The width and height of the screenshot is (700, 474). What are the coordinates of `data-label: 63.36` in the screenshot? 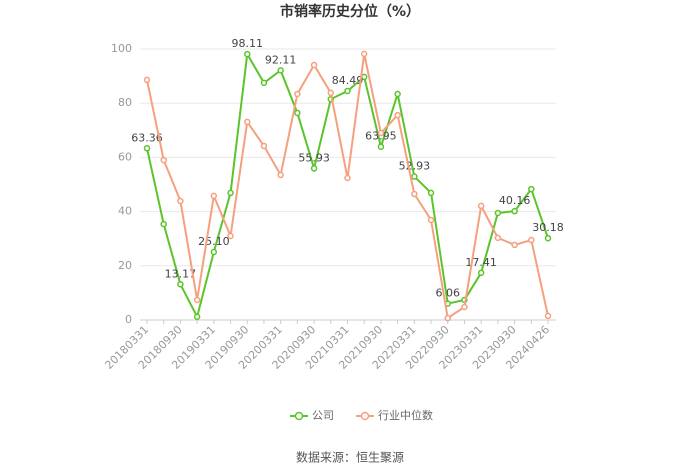 It's located at (147, 137).